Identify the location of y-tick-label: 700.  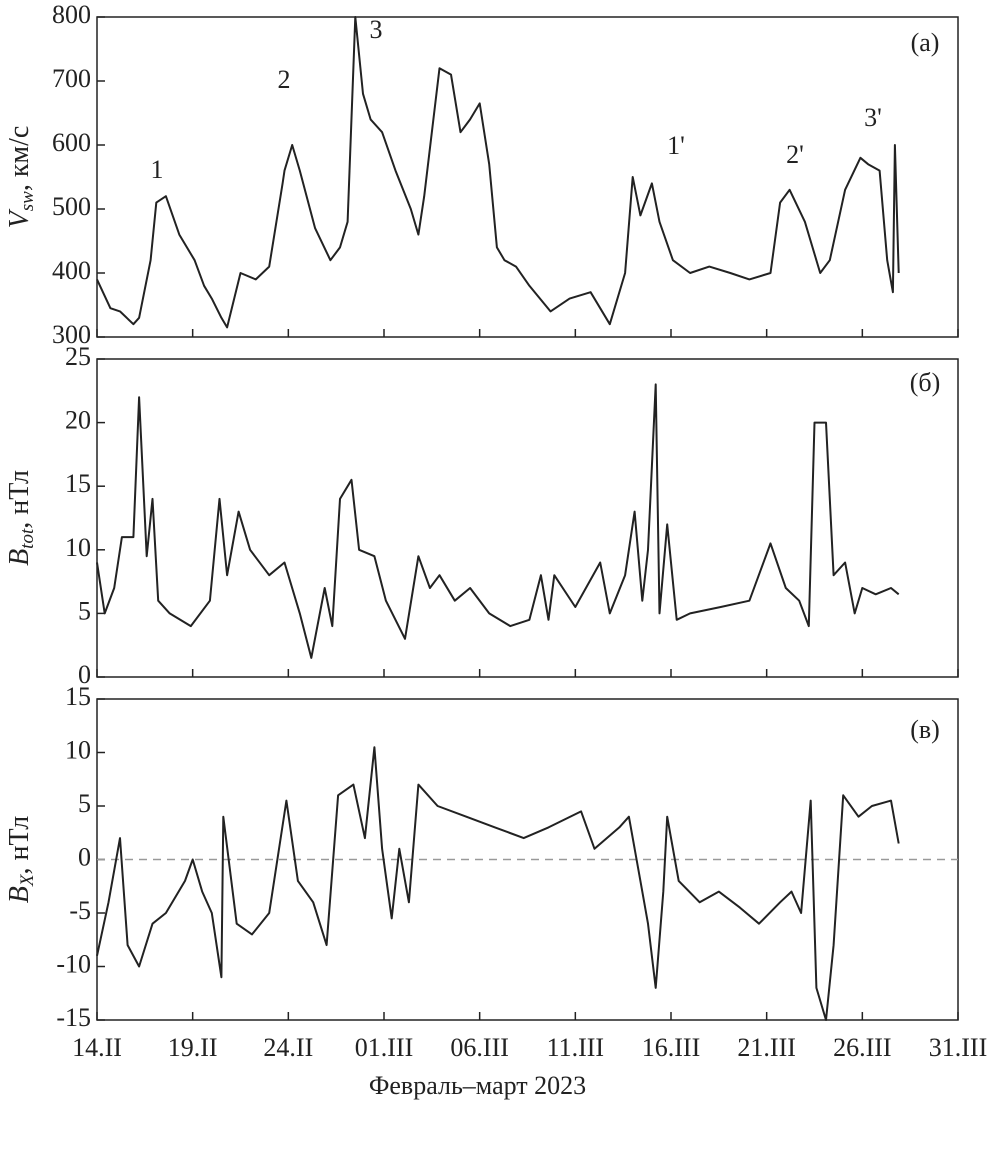
(71, 78).